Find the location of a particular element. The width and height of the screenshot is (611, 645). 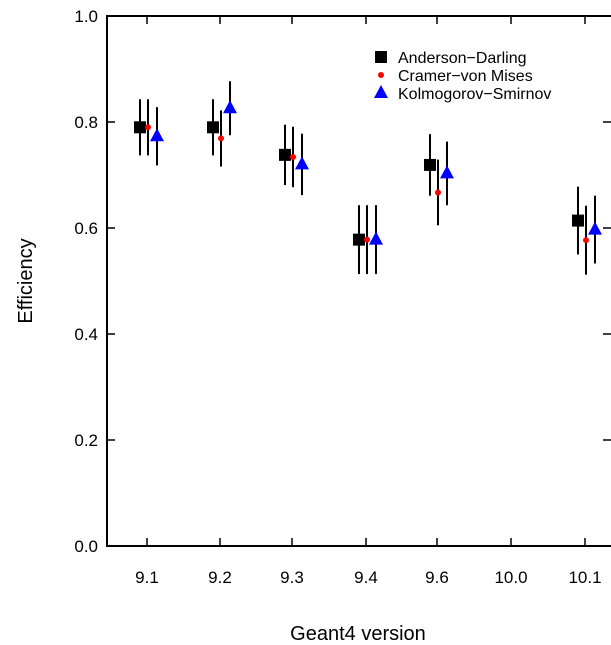

y-tick-label: 0.8 is located at coordinates (86, 122).